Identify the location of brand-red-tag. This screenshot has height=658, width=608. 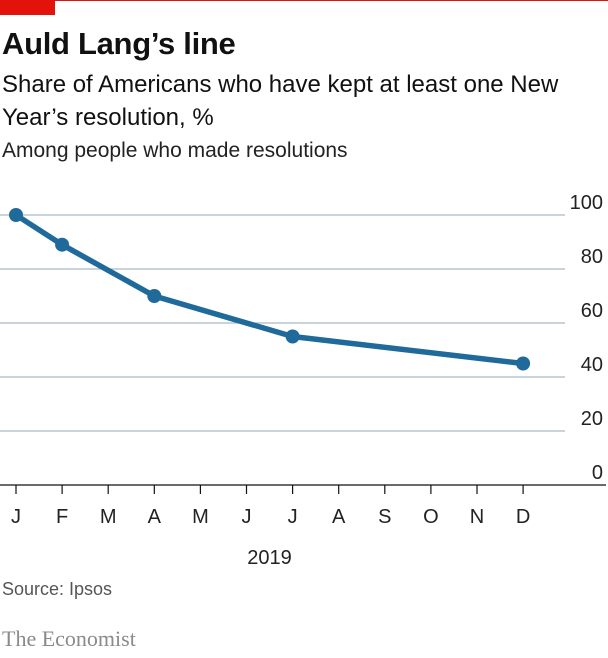
(27, 7).